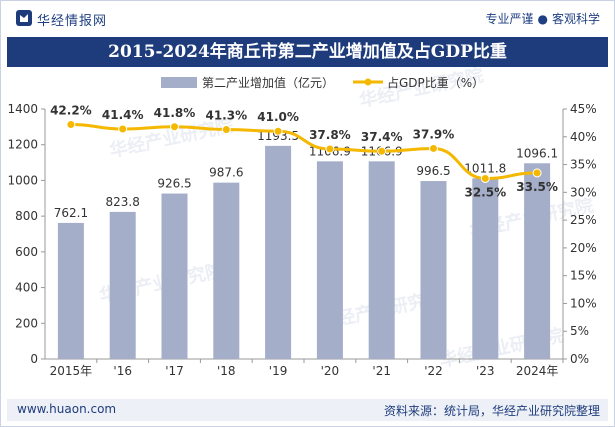 The image size is (615, 427). Describe the element at coordinates (179, 82) in the screenshot. I see `legend-bar-swatch` at that location.